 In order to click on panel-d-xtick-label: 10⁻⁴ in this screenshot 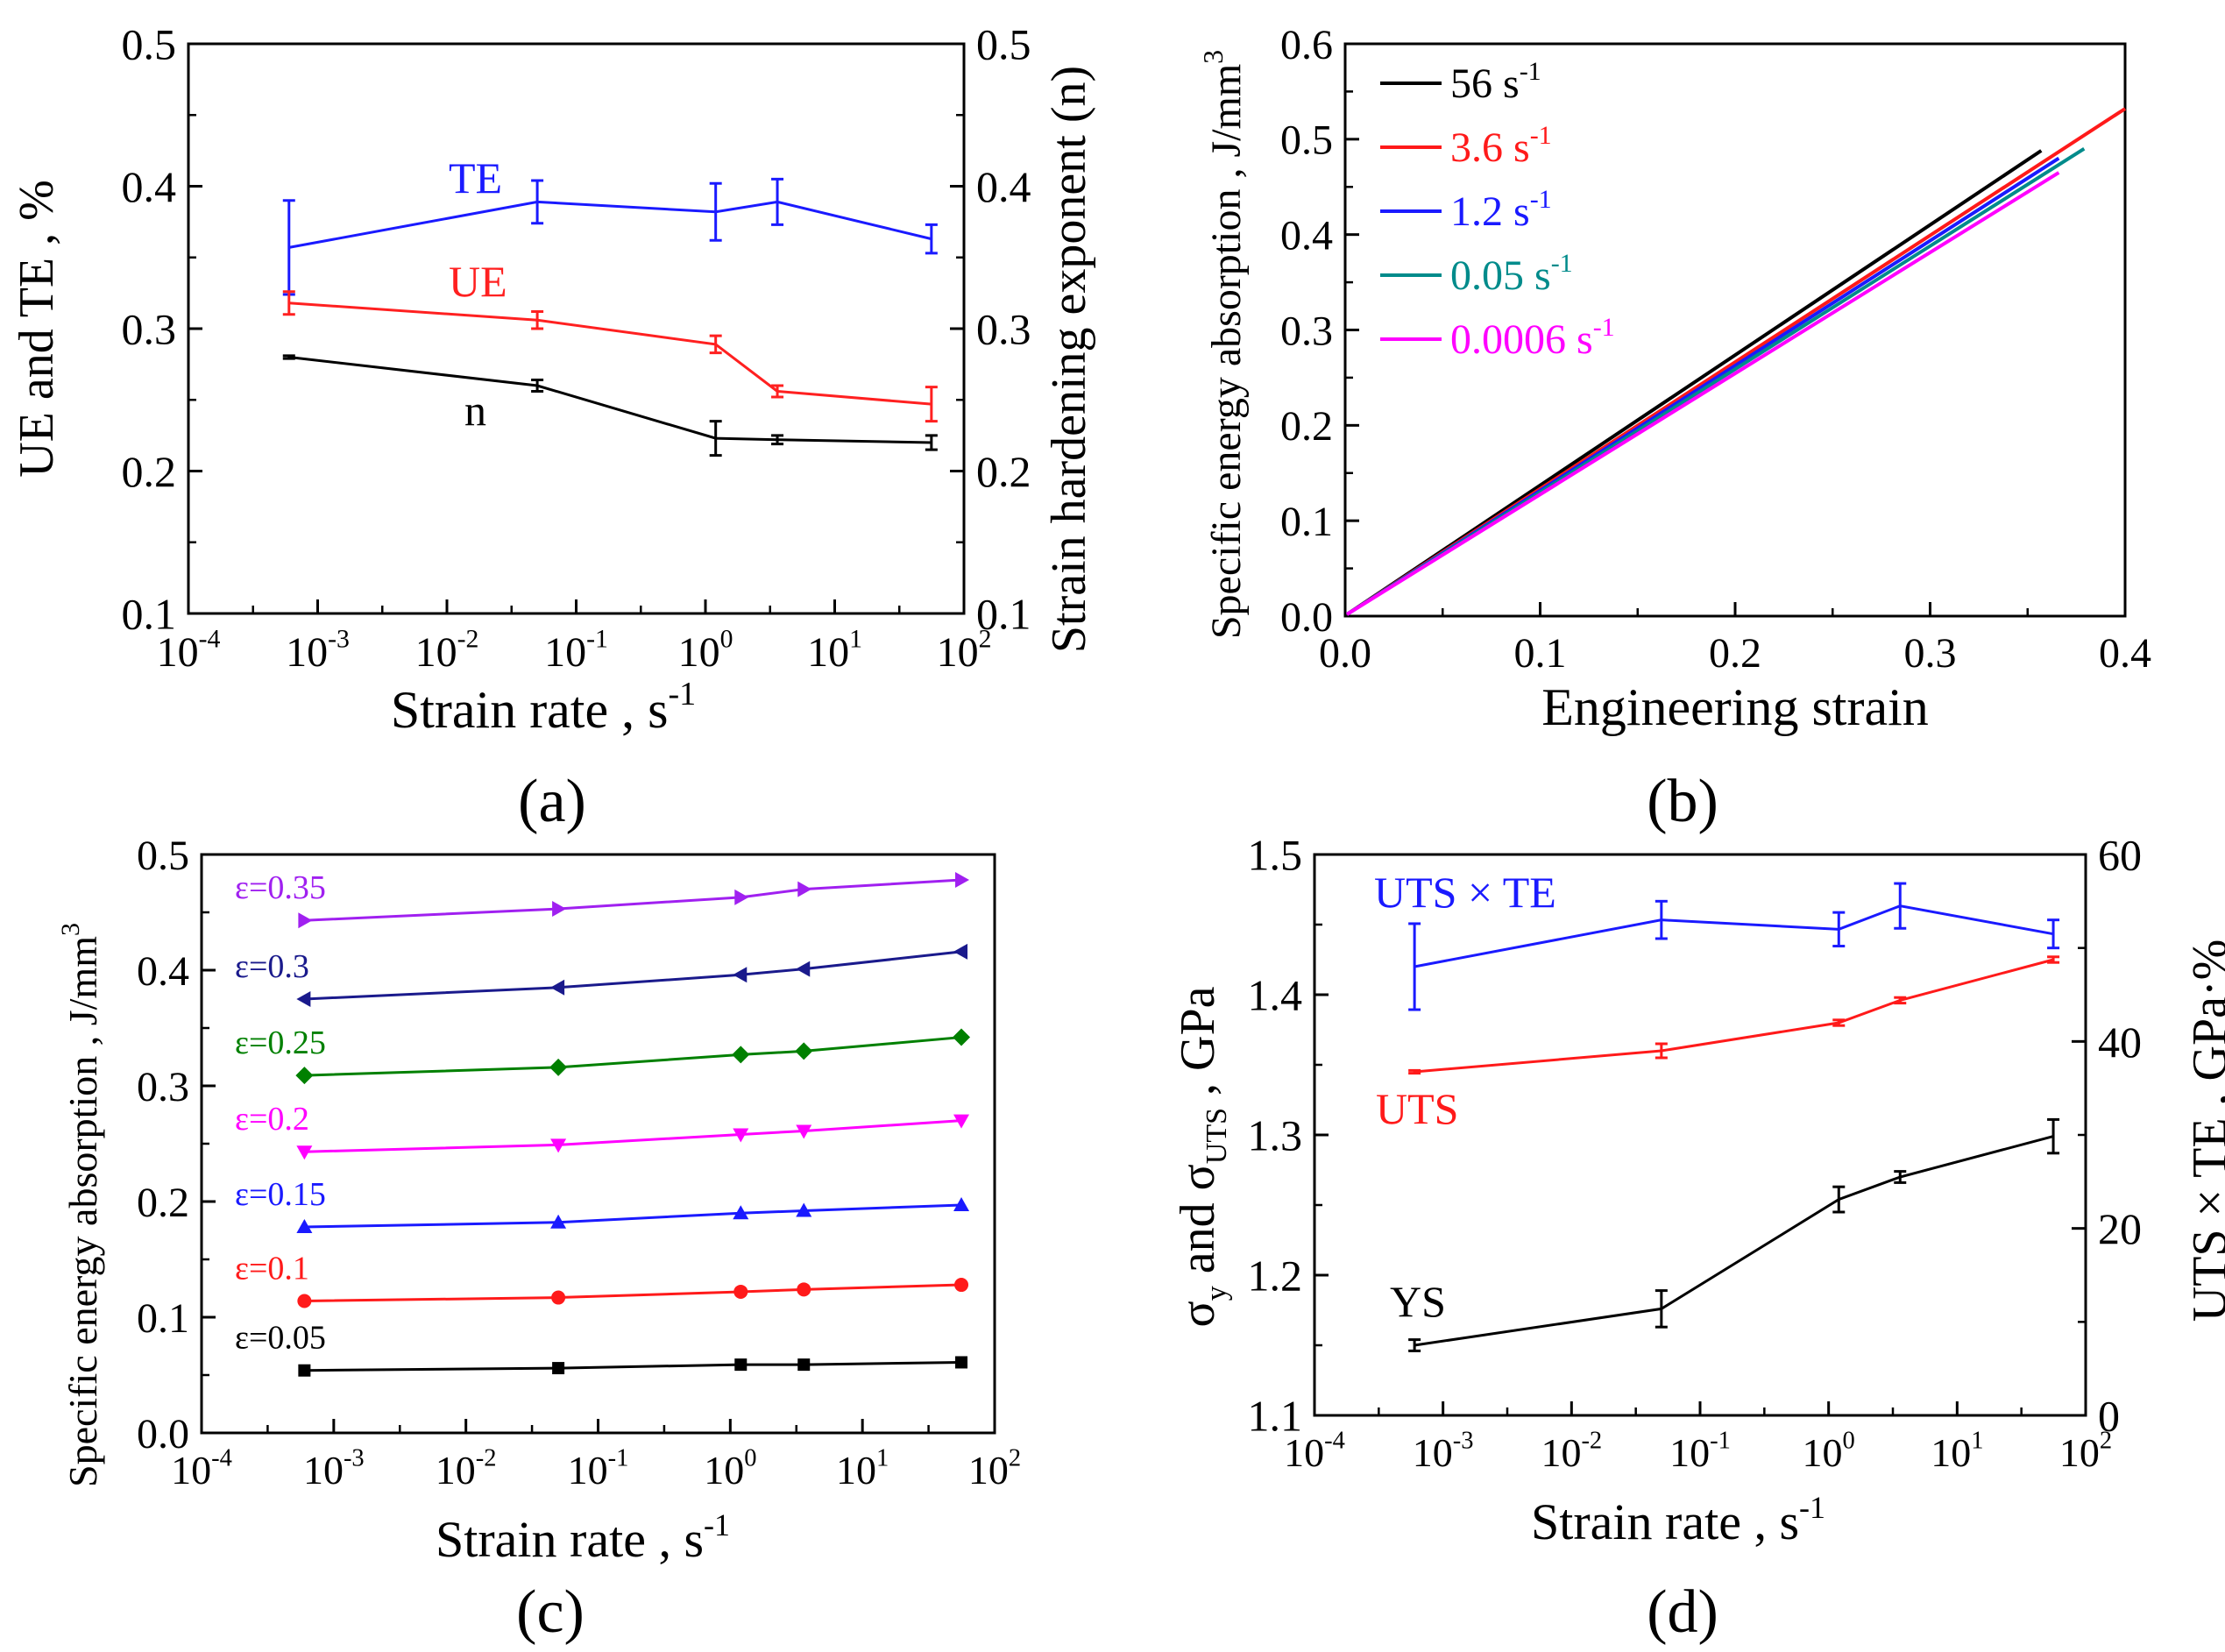, I will do `click(1314, 1451)`.